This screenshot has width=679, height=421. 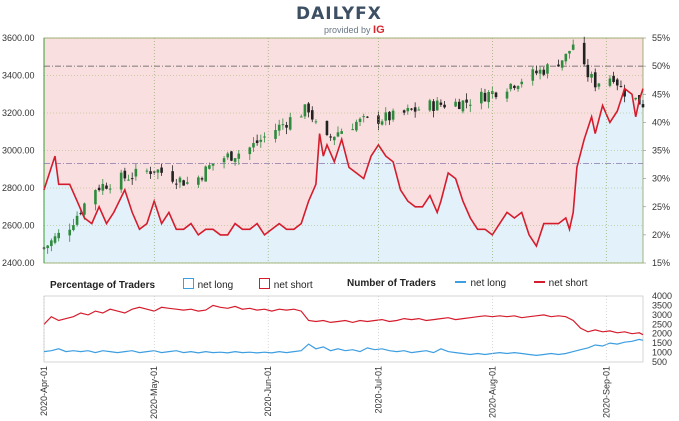 What do you see at coordinates (378, 390) in the screenshot?
I see `x-tick-label: 2020-Jul-01` at bounding box center [378, 390].